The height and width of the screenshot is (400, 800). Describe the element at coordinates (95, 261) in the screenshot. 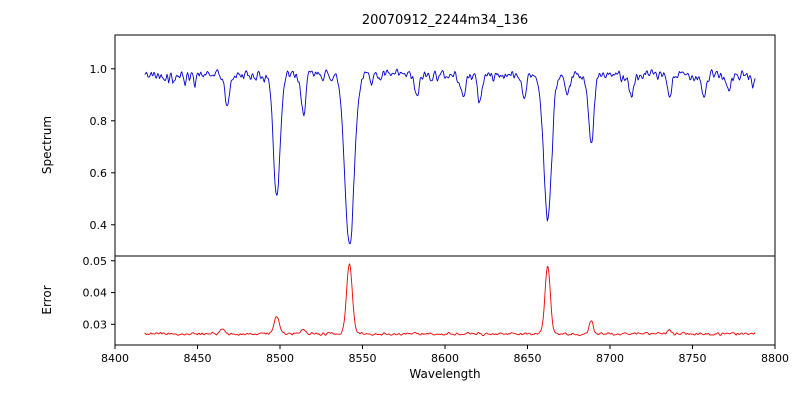

I see `y-tick-label: 0.05` at that location.